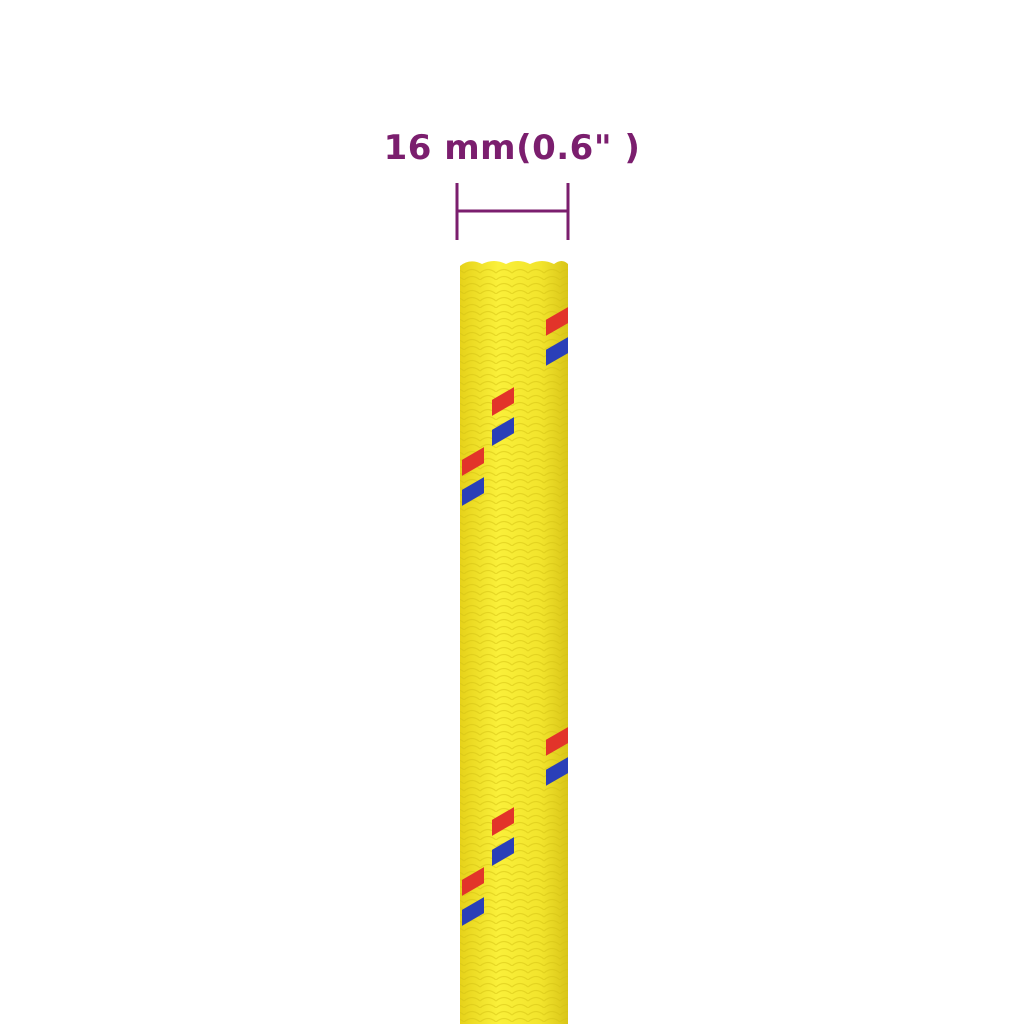  I want to click on dimension-bracket, so click(512, 211).